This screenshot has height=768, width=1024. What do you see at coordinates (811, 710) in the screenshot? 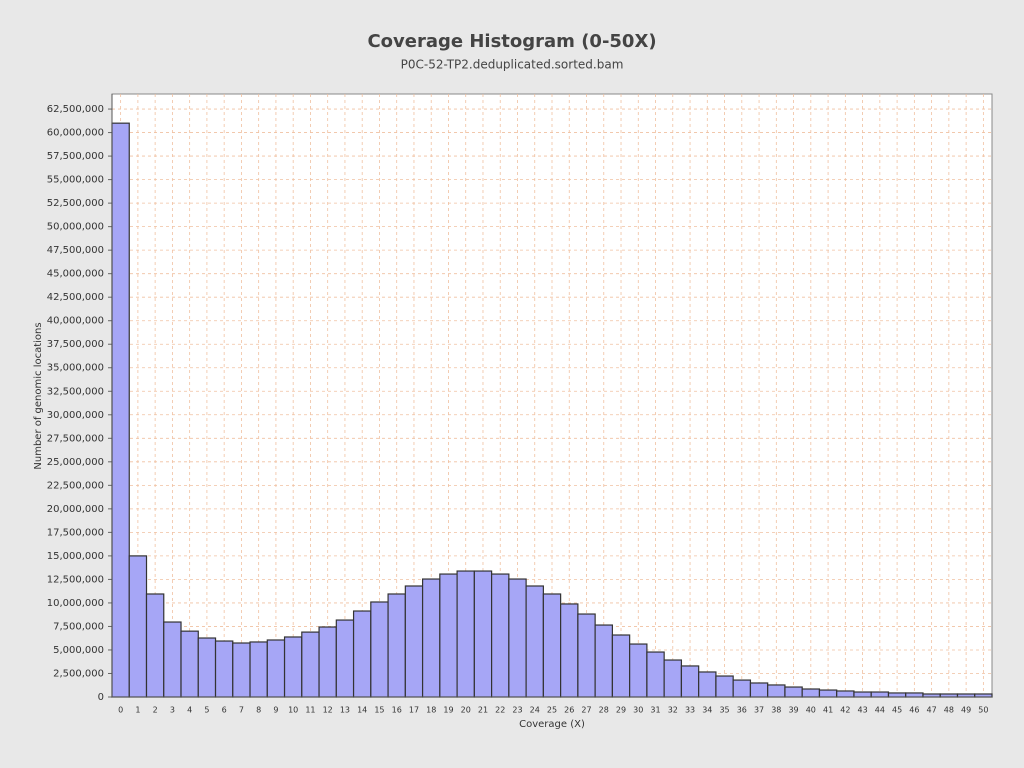
I see `x-tick-label: 40` at bounding box center [811, 710].